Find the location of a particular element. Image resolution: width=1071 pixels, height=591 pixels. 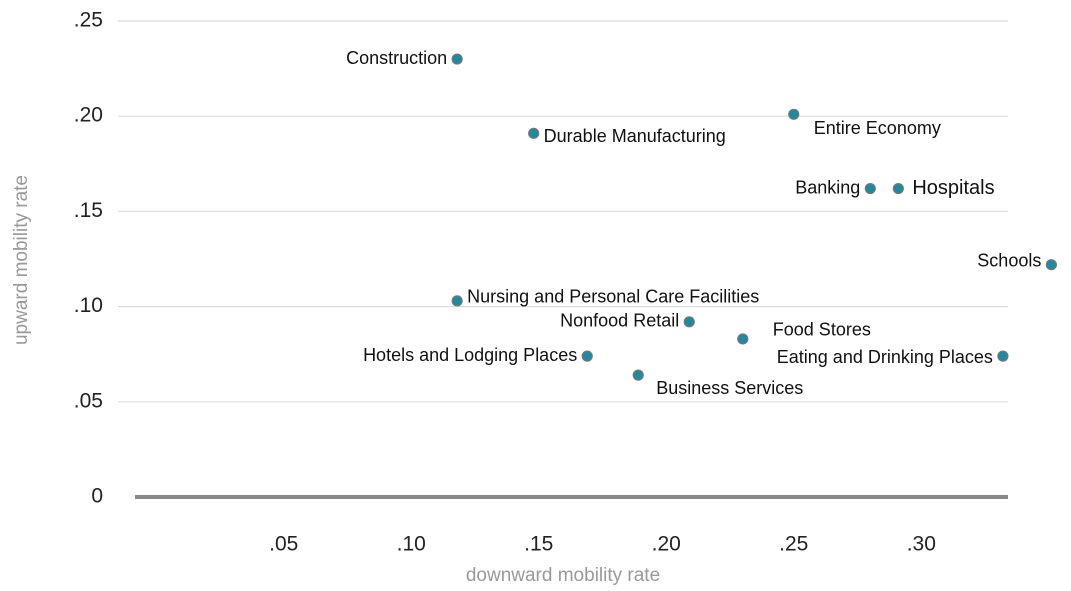

x-tick-label: .05 is located at coordinates (283, 544).